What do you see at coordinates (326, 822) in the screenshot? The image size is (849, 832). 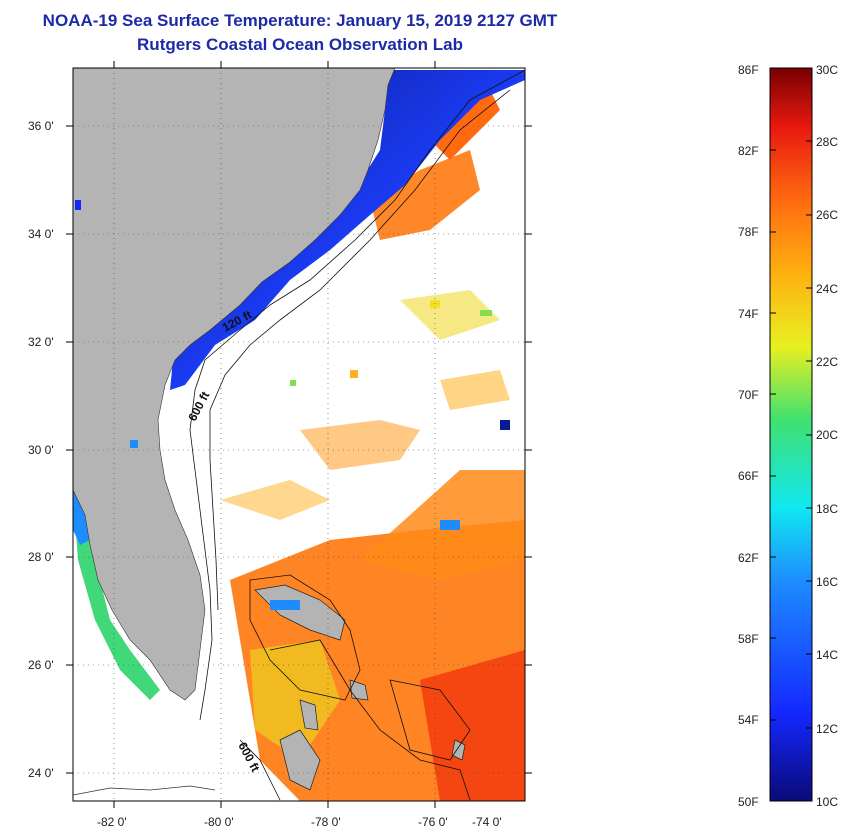 I see `lon-label-78: -78 0'` at bounding box center [326, 822].